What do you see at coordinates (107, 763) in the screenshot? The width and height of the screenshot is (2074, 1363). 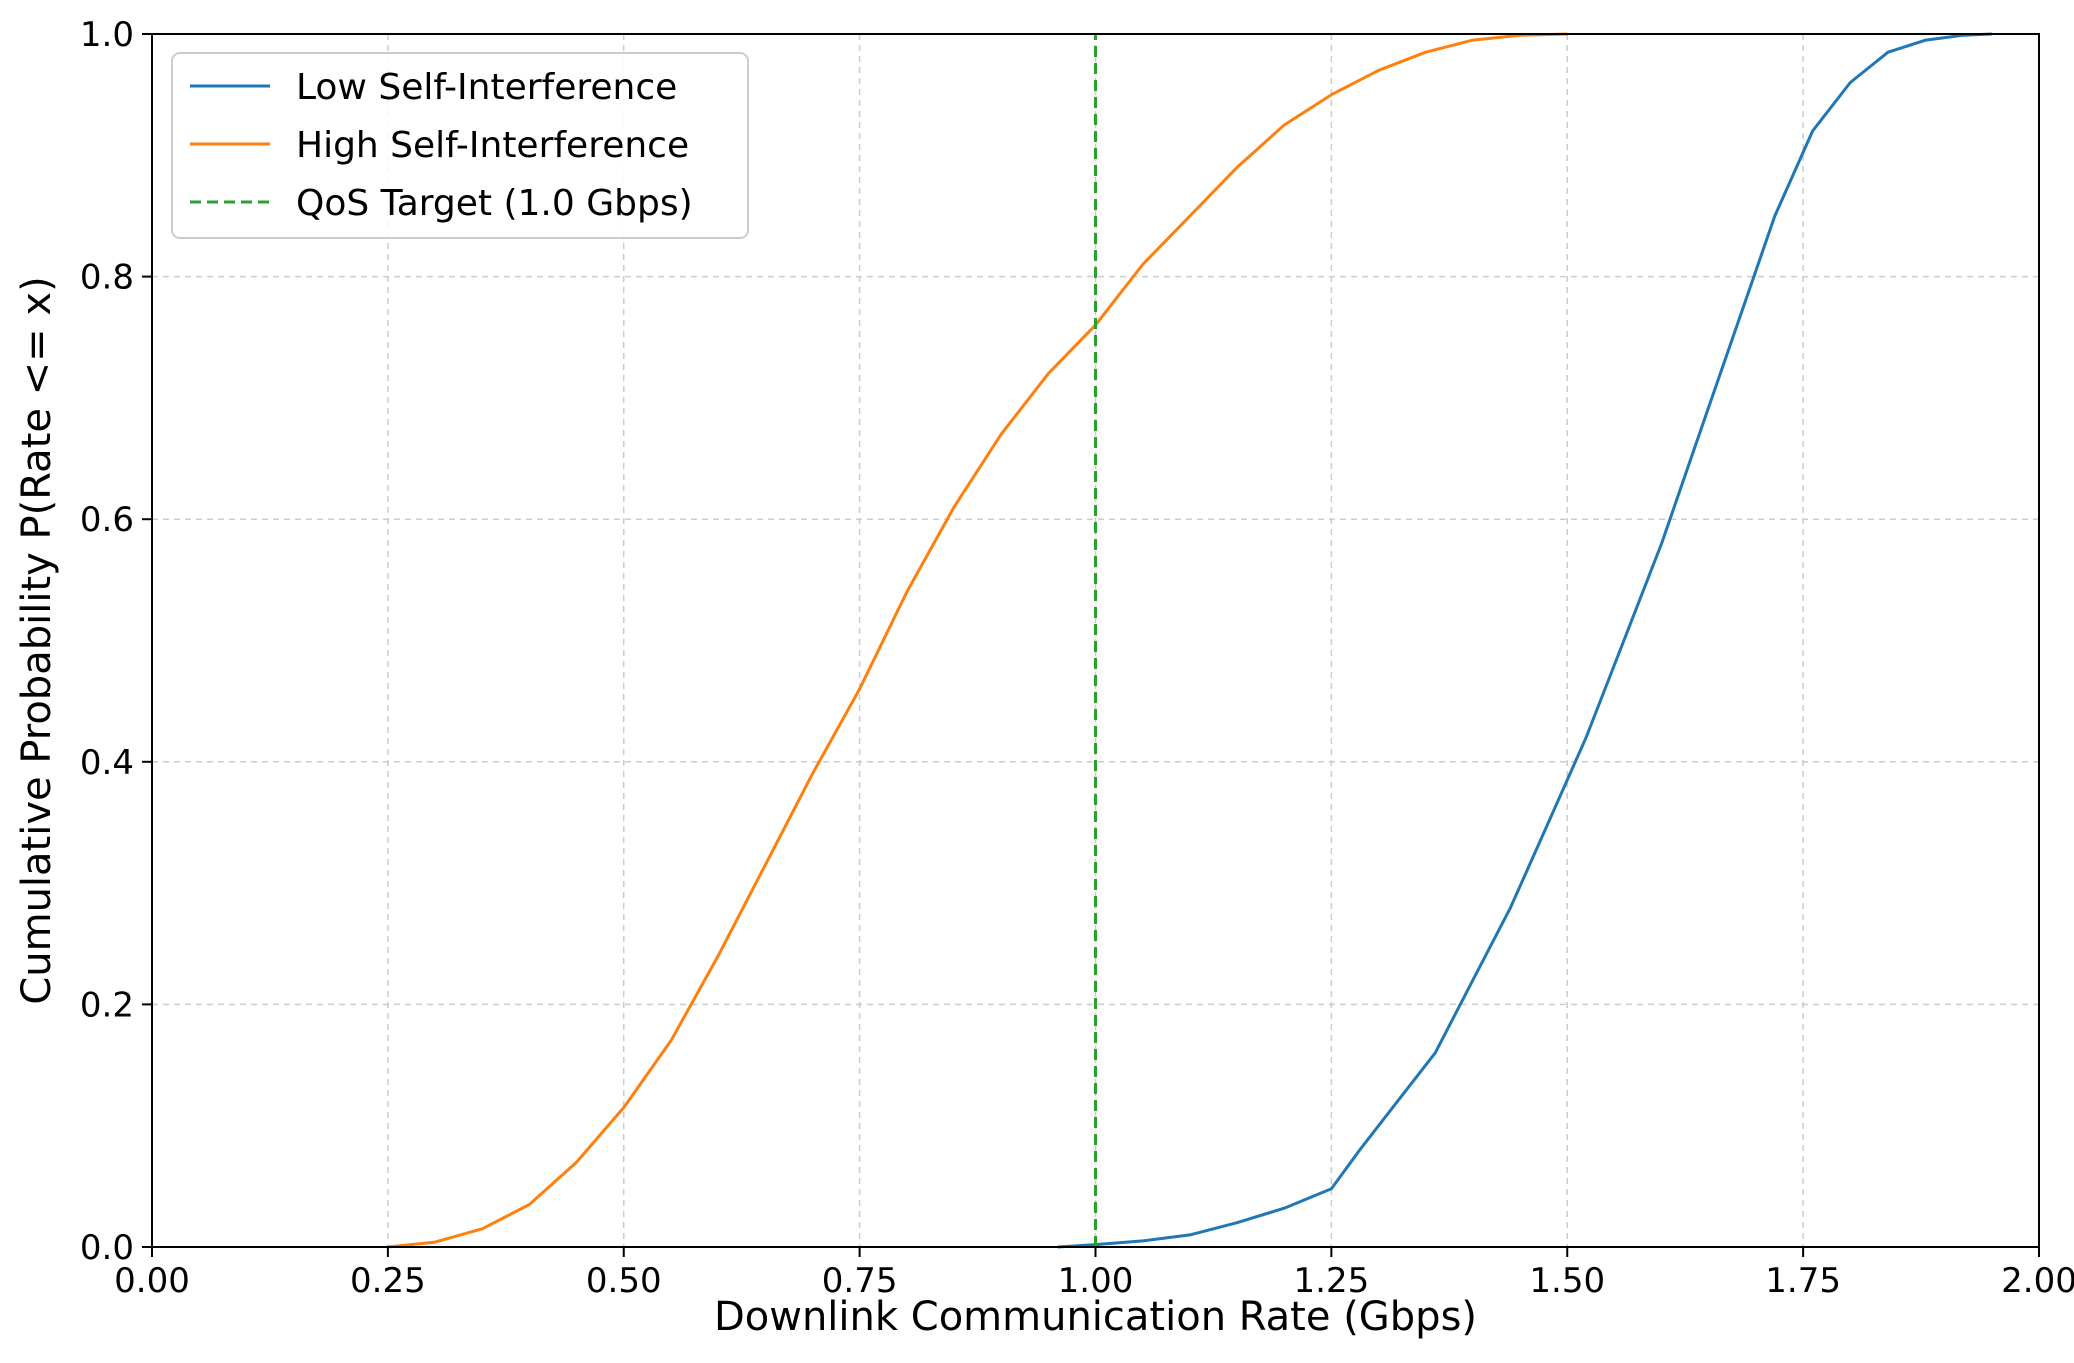 I see `y-tick-label: 0.4` at bounding box center [107, 763].